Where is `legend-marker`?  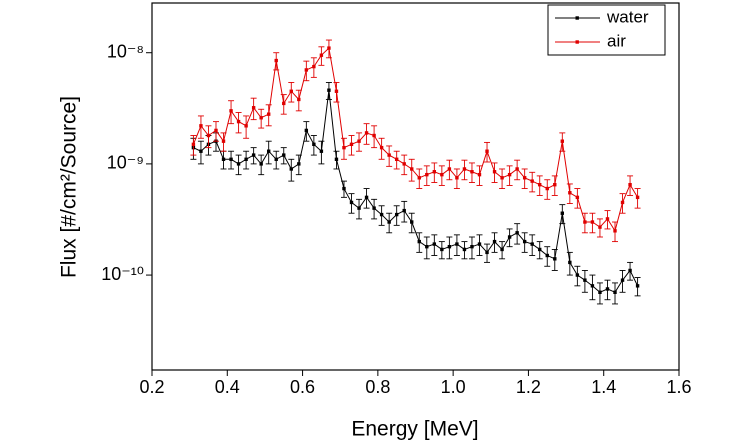
legend-marker is located at coordinates (577, 42).